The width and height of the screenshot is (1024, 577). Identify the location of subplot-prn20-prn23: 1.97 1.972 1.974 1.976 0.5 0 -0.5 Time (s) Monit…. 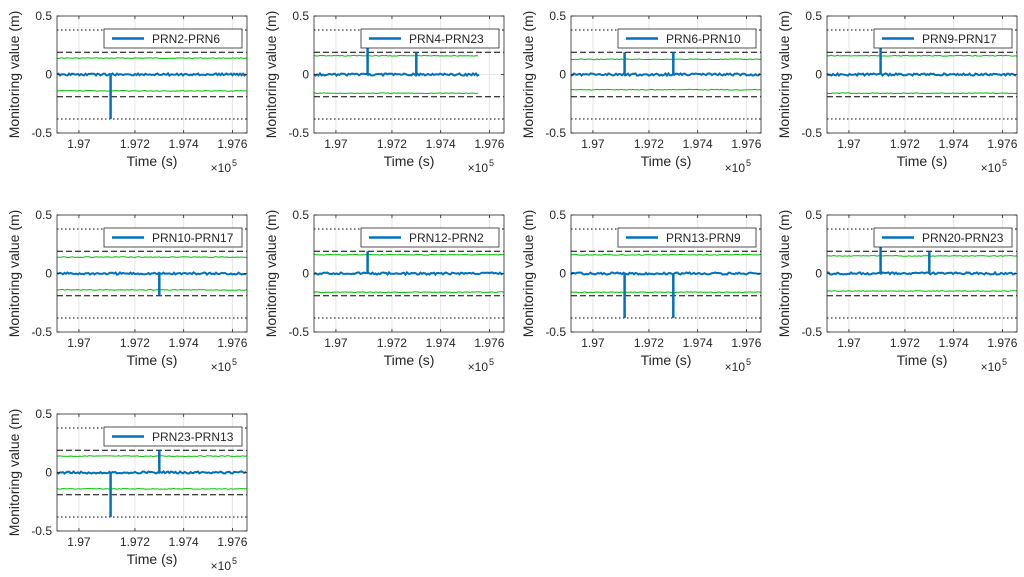
(897, 291).